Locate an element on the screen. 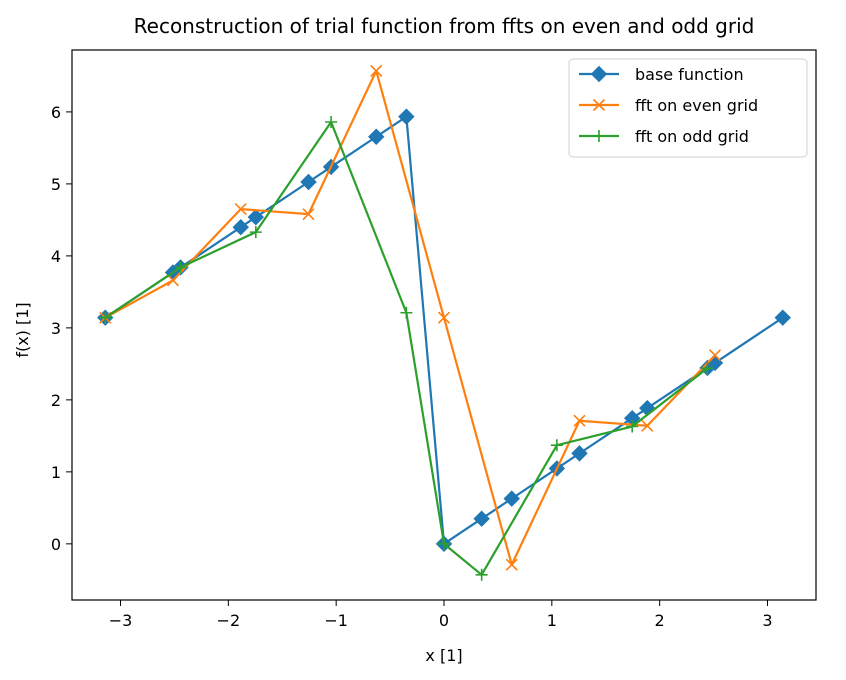 The image size is (846, 680). legend-item: fft on even grid is located at coordinates (668, 105).